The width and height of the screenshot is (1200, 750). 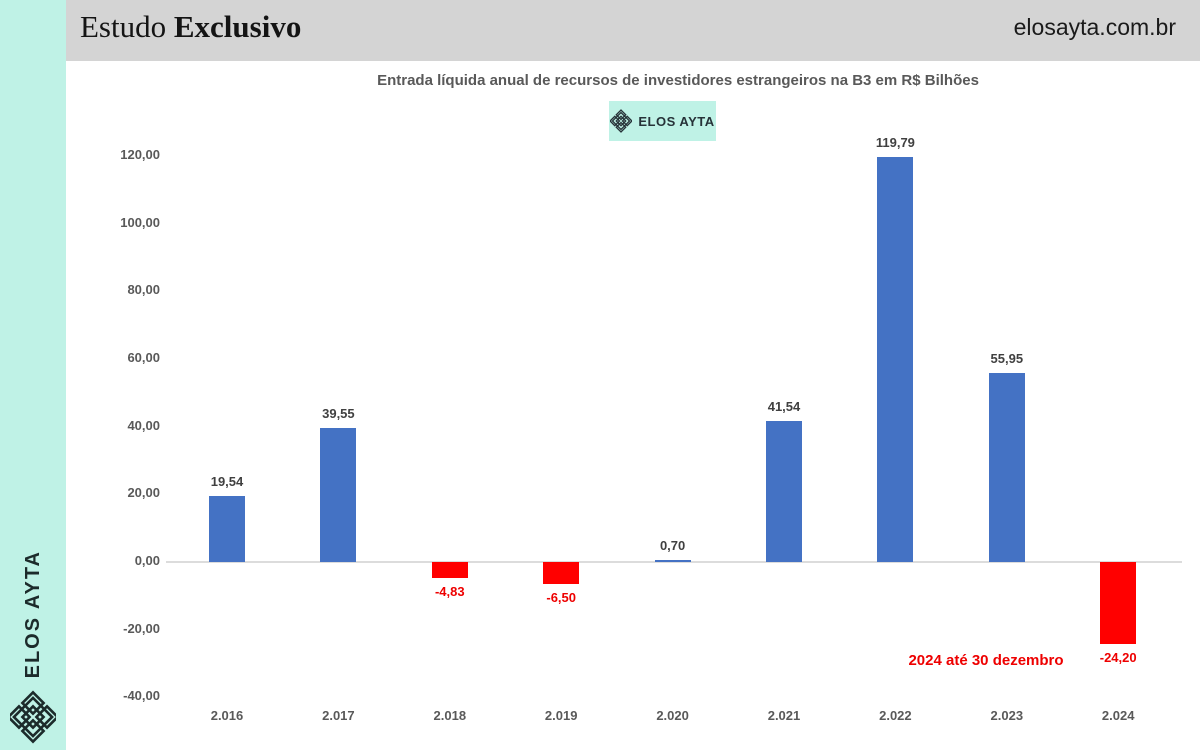 What do you see at coordinates (338, 414) in the screenshot?
I see `bar-value-label: 39,55` at bounding box center [338, 414].